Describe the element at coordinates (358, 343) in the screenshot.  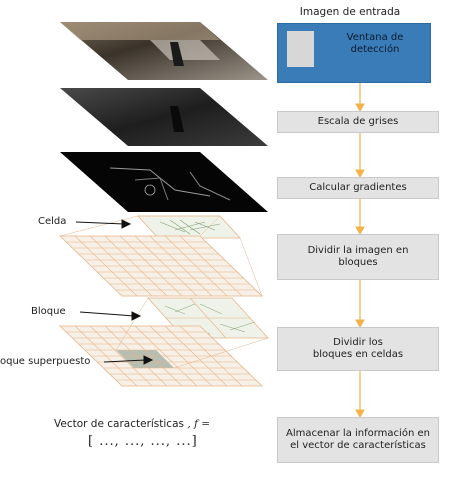
I see `step-split-cells-line1: Dividir los` at that location.